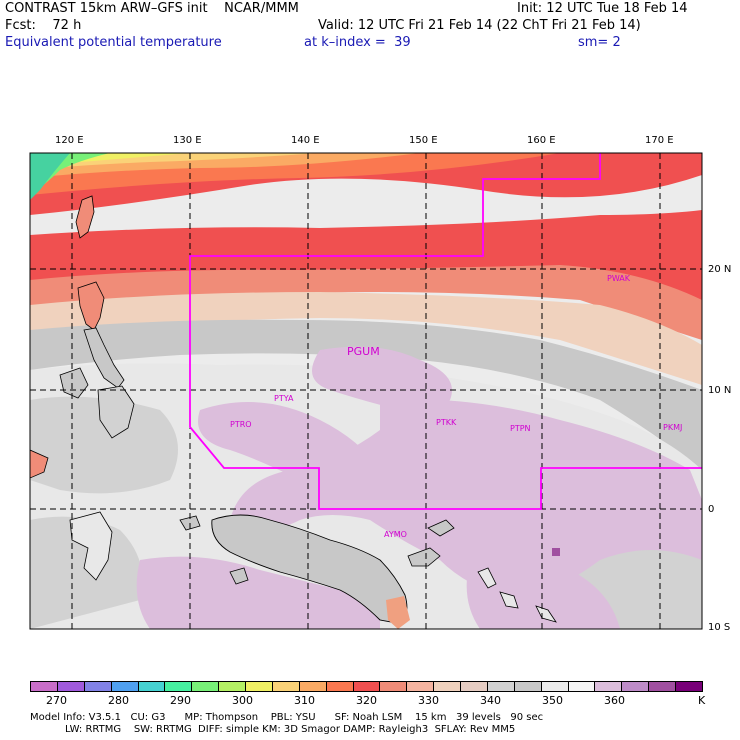 The width and height of the screenshot is (740, 740). I want to click on colorbar-label-350: 350, so click(552, 700).